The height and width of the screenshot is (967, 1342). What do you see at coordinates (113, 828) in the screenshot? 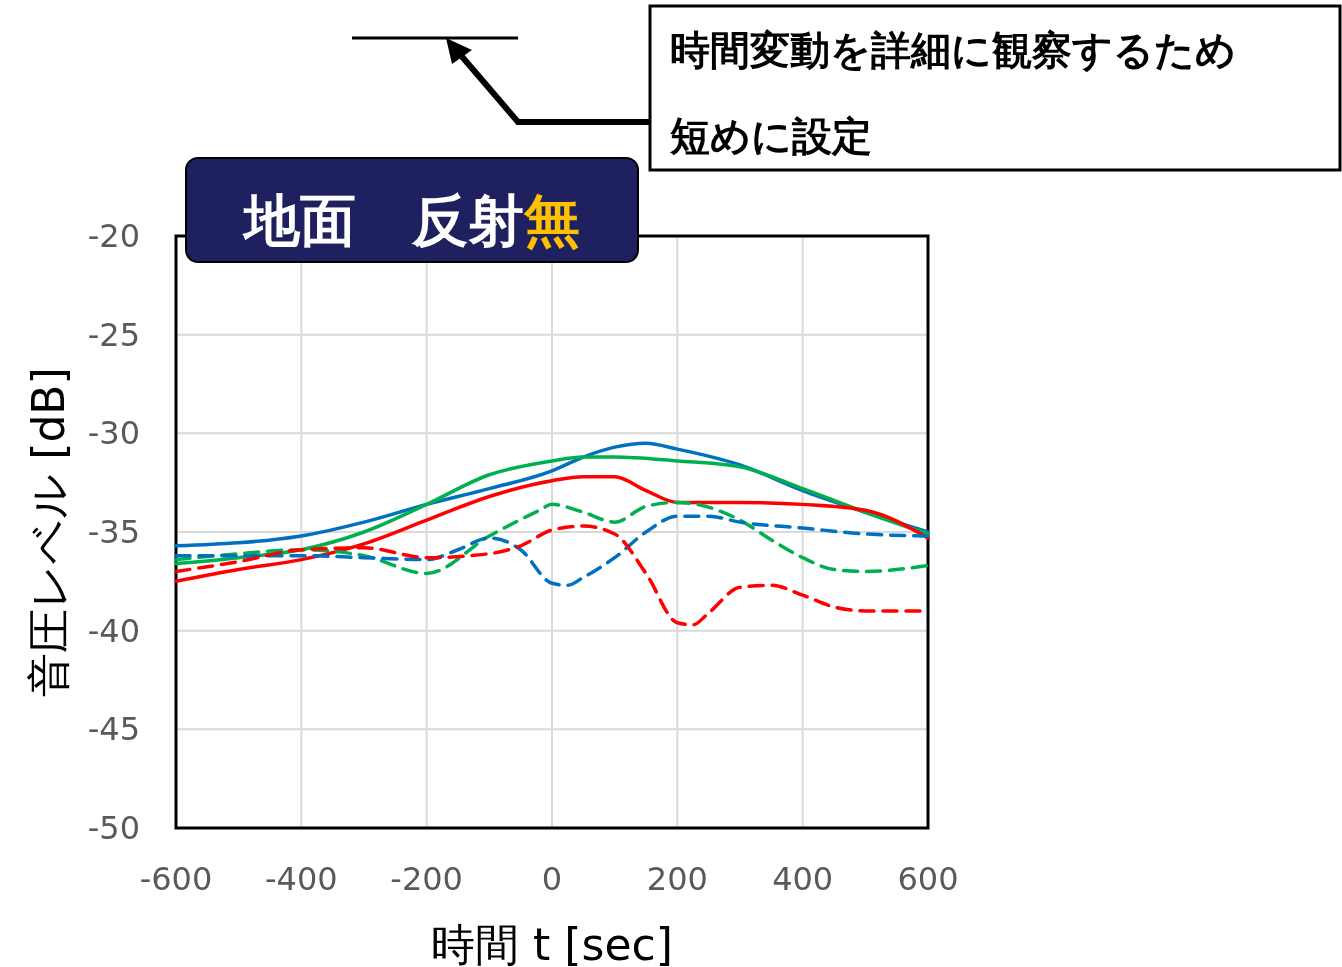
I see `y-tick-label: -50` at bounding box center [113, 828].